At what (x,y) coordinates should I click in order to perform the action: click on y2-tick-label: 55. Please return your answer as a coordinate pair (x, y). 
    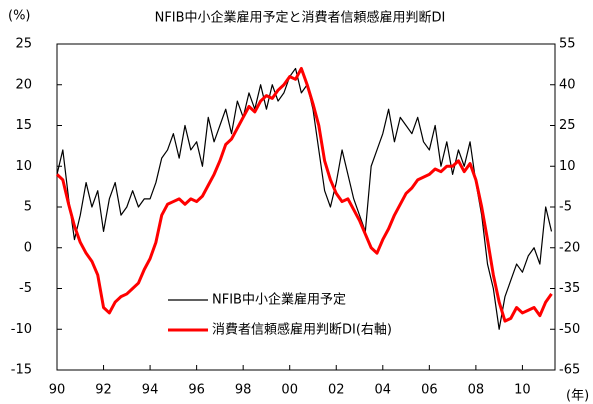
    Looking at the image, I should click on (567, 44).